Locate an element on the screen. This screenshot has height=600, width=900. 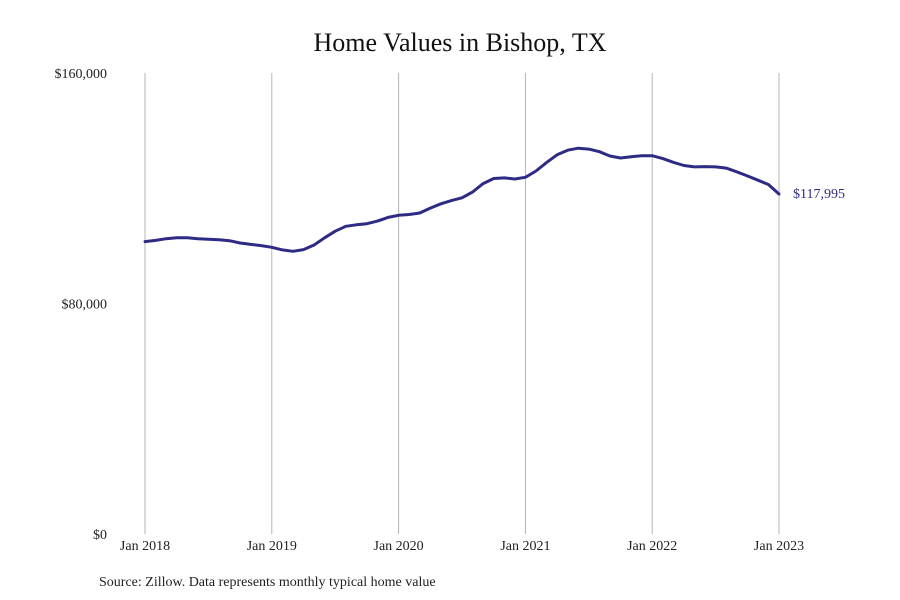
x-tick-label: Jan 2021 is located at coordinates (525, 546).